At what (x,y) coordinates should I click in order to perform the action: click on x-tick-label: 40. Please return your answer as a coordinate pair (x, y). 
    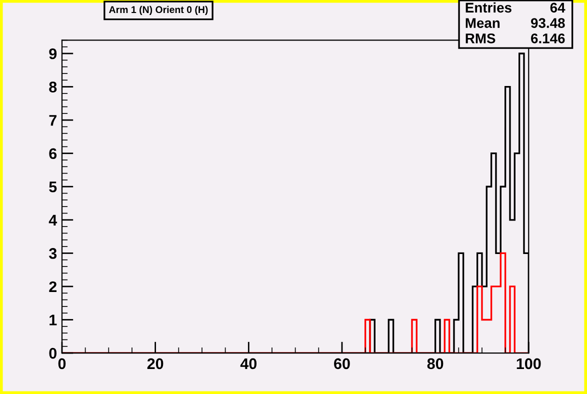
    Looking at the image, I should click on (248, 364).